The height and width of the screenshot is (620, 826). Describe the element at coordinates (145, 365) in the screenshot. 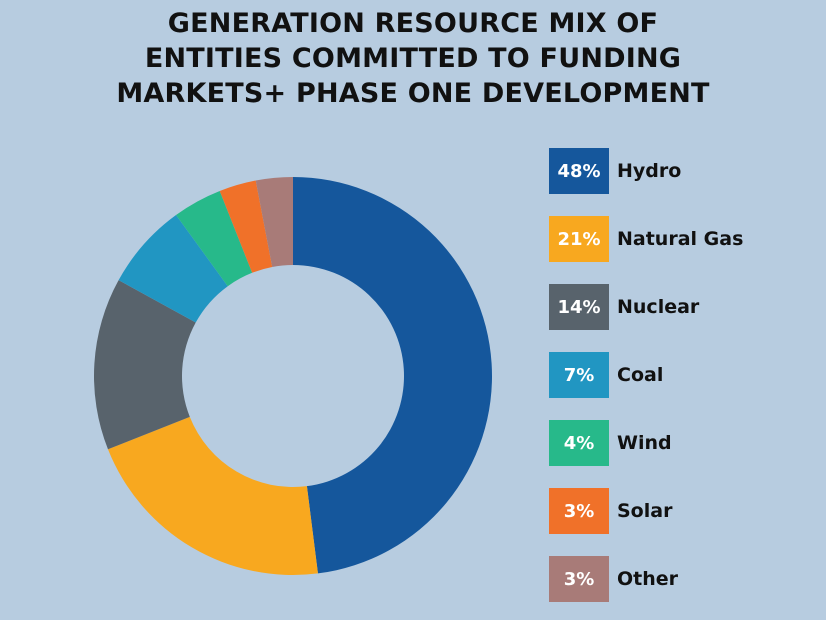

I see `donut-slice-nuclear` at that location.